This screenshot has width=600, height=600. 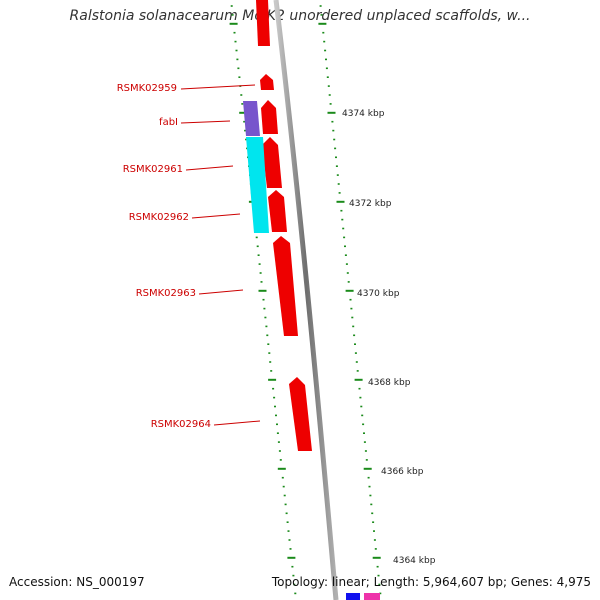 I want to click on gene-label: fabI, so click(x=168, y=122).